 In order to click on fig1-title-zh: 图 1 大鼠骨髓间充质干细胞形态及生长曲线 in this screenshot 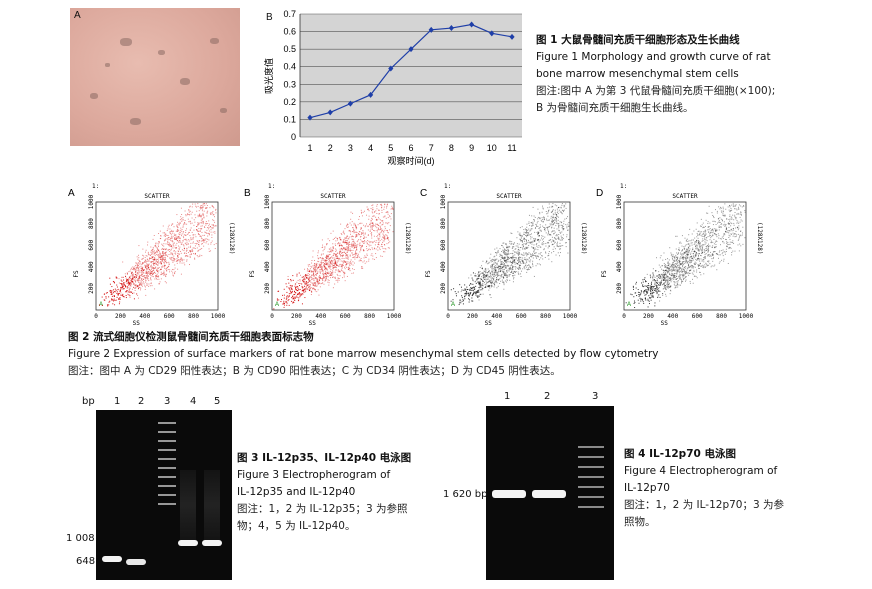, I will do `click(638, 40)`.